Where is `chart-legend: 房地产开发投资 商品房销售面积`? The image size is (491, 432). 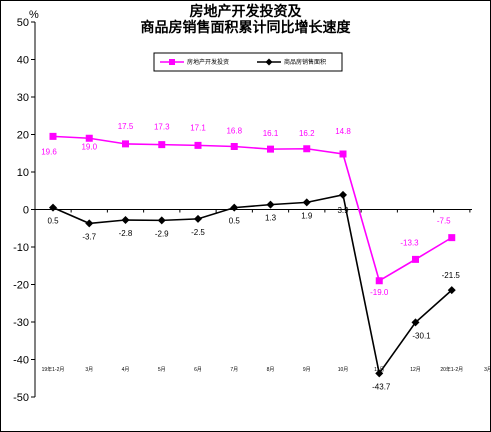
chart-legend: 房地产开发投资 商品房销售面积 is located at coordinates (248, 62).